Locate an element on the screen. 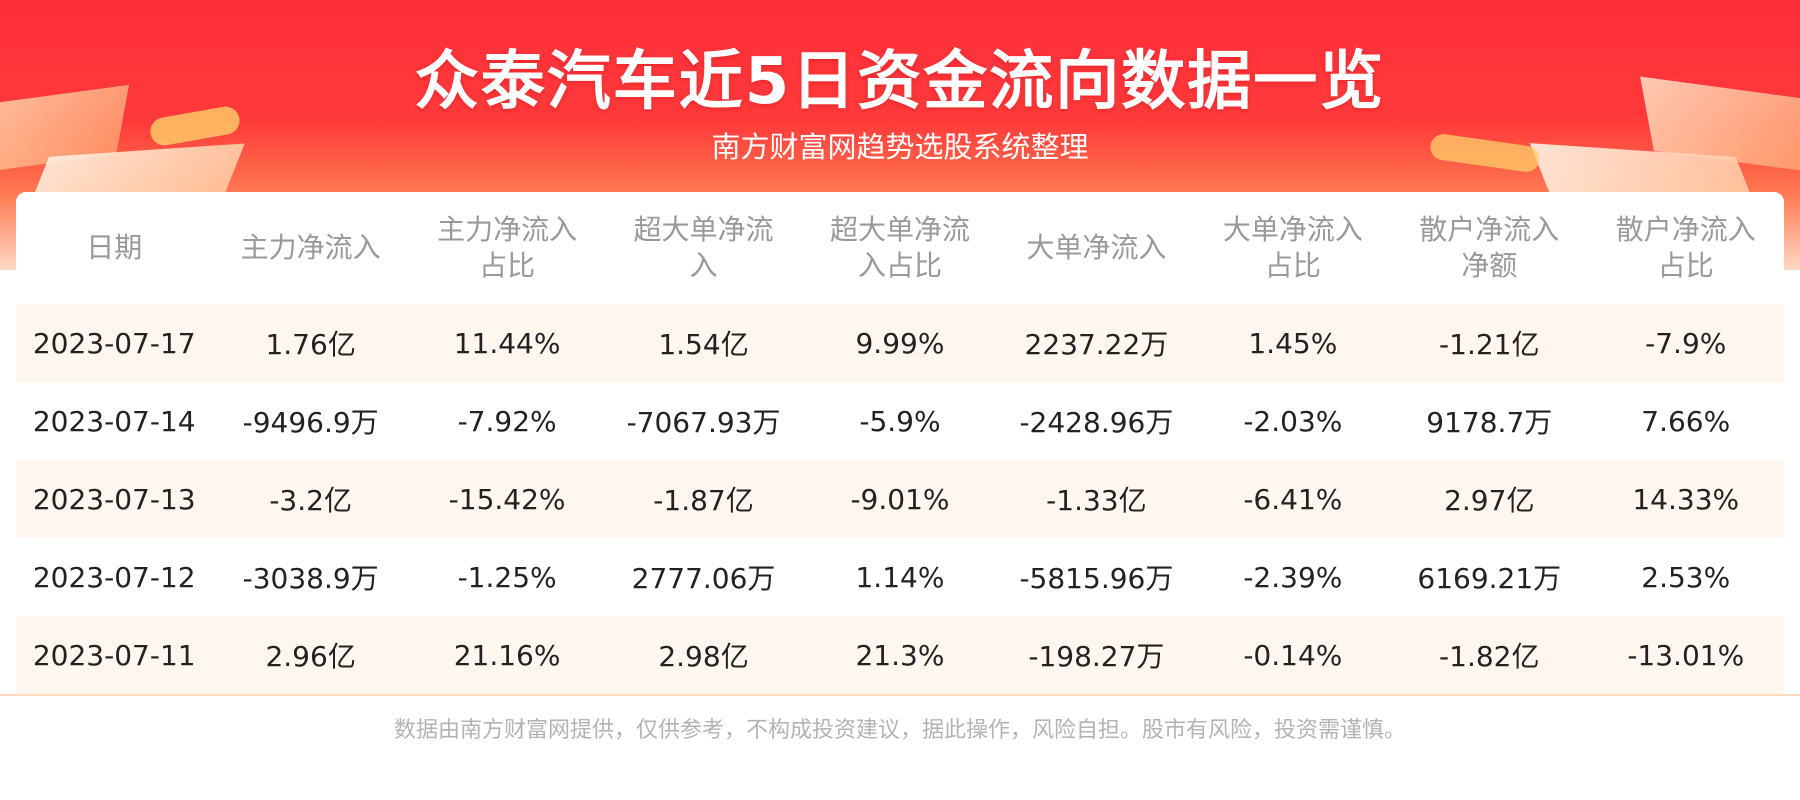 This screenshot has height=800, width=1800. value-cell: 9178.7万 is located at coordinates (1489, 421).